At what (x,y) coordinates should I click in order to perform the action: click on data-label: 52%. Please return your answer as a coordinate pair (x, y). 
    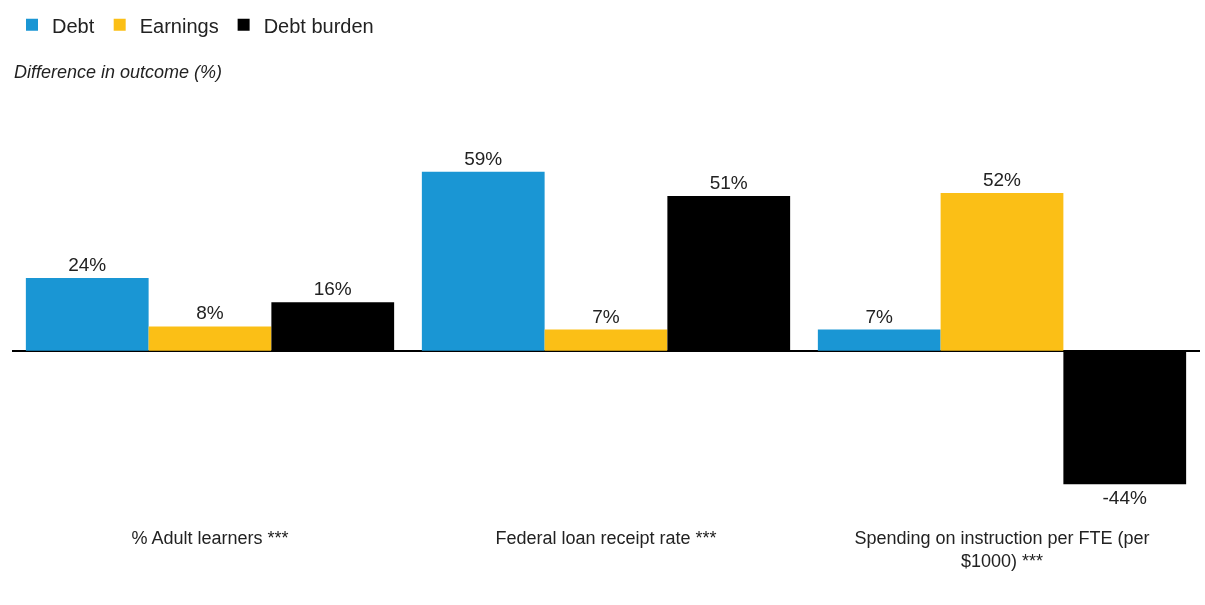
    Looking at the image, I should click on (1002, 179).